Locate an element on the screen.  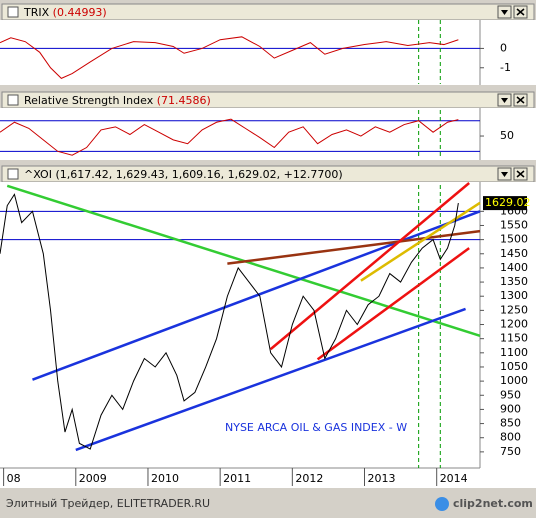
y-tick-label: 1400 is located at coordinates (514, 267).